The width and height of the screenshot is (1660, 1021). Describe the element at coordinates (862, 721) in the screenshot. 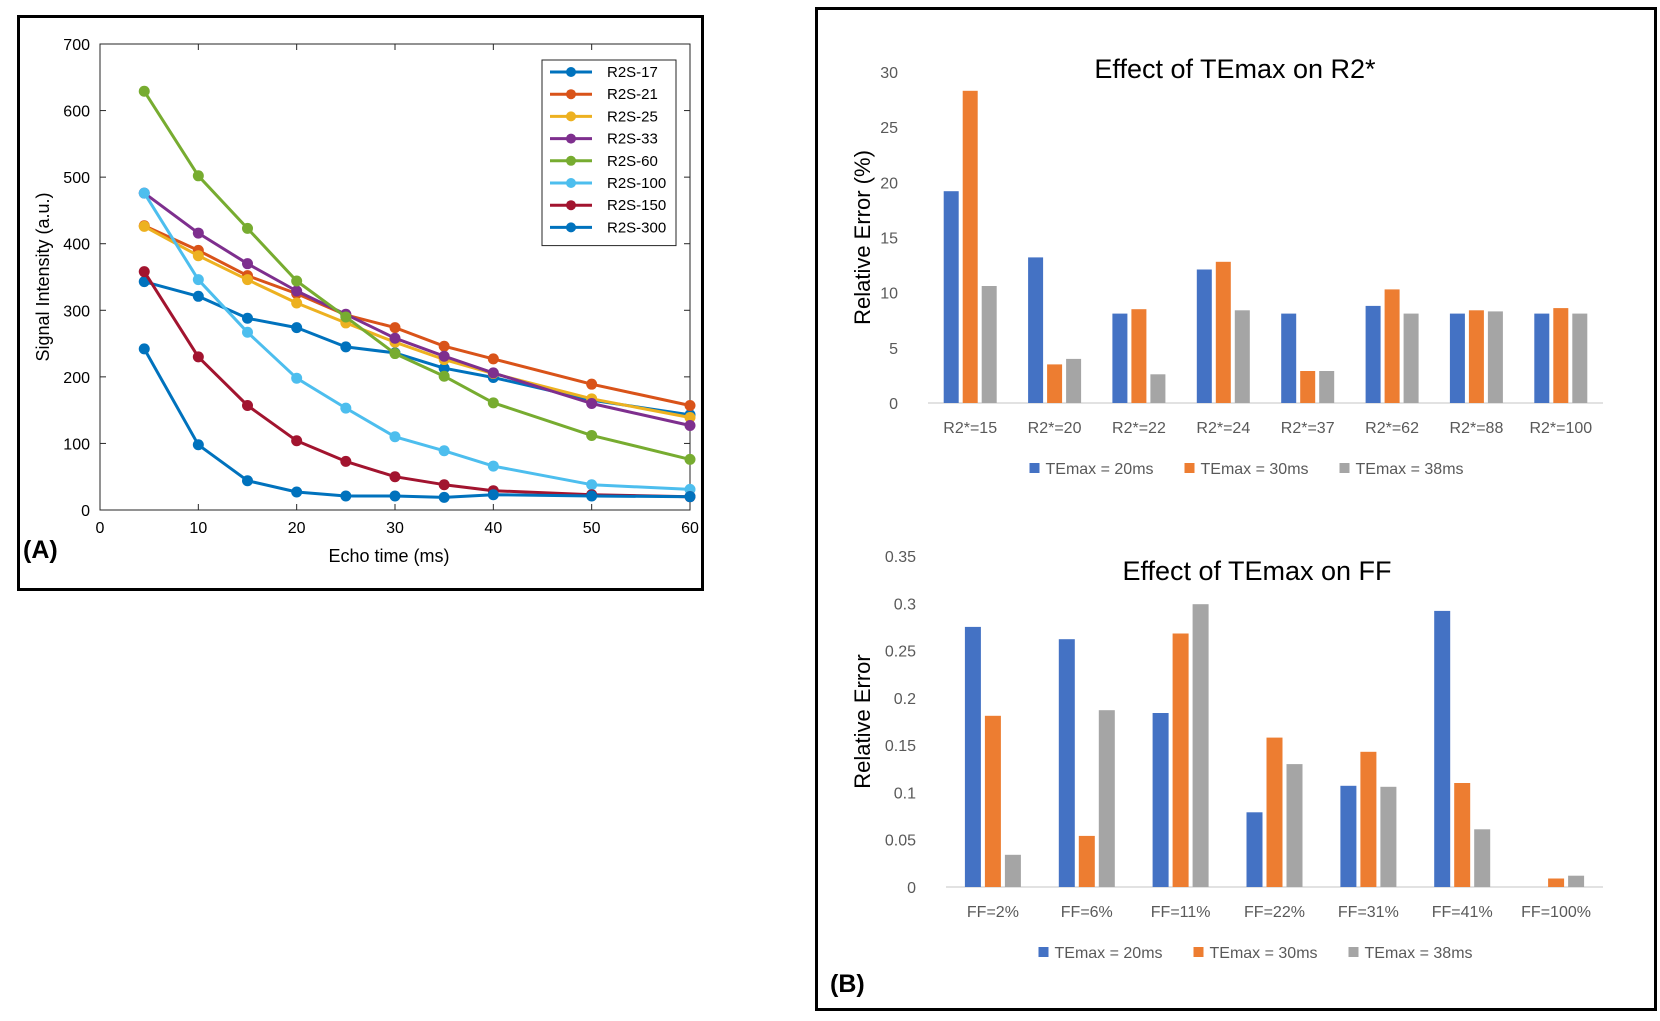

I see `y-axis-title: Relative Error` at that location.